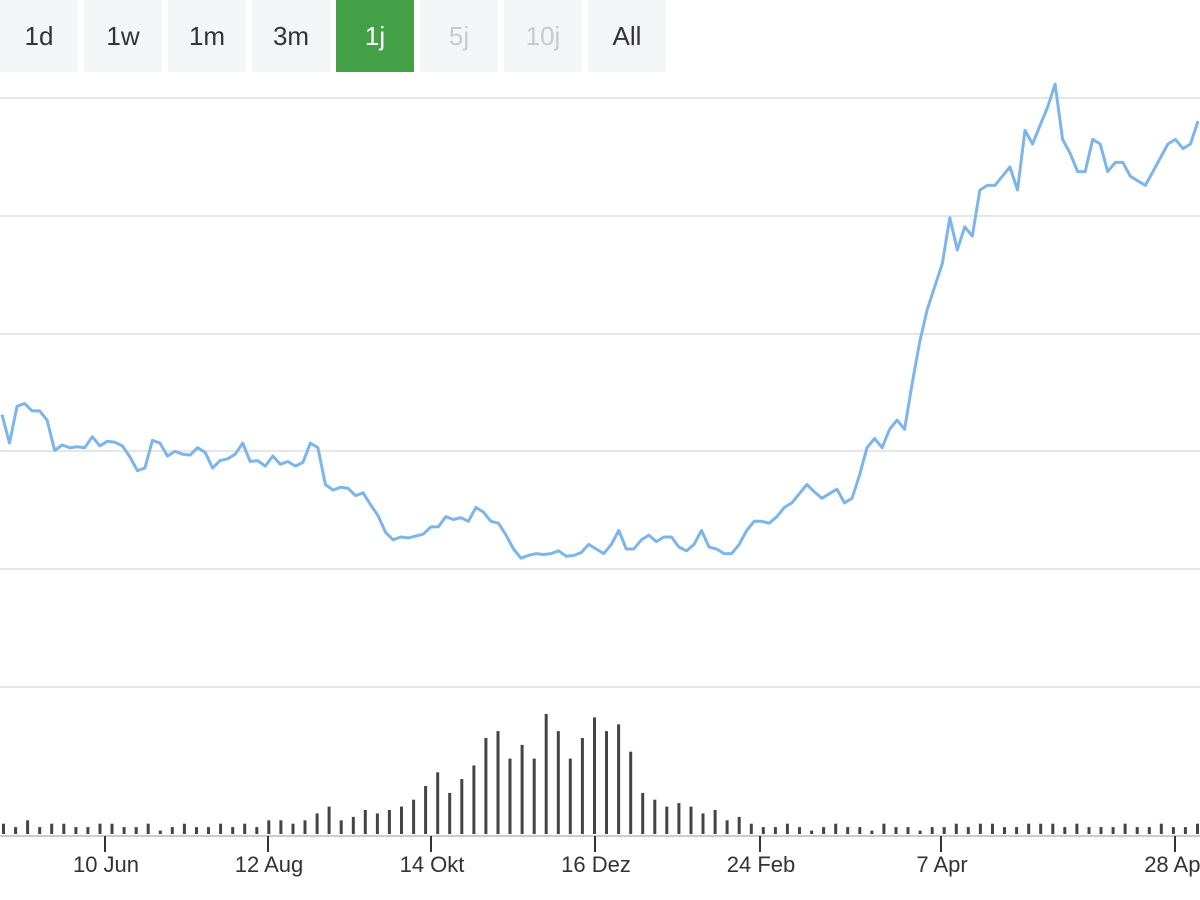 This screenshot has width=1200, height=900. I want to click on range-button-1d: 1d, so click(39, 36).